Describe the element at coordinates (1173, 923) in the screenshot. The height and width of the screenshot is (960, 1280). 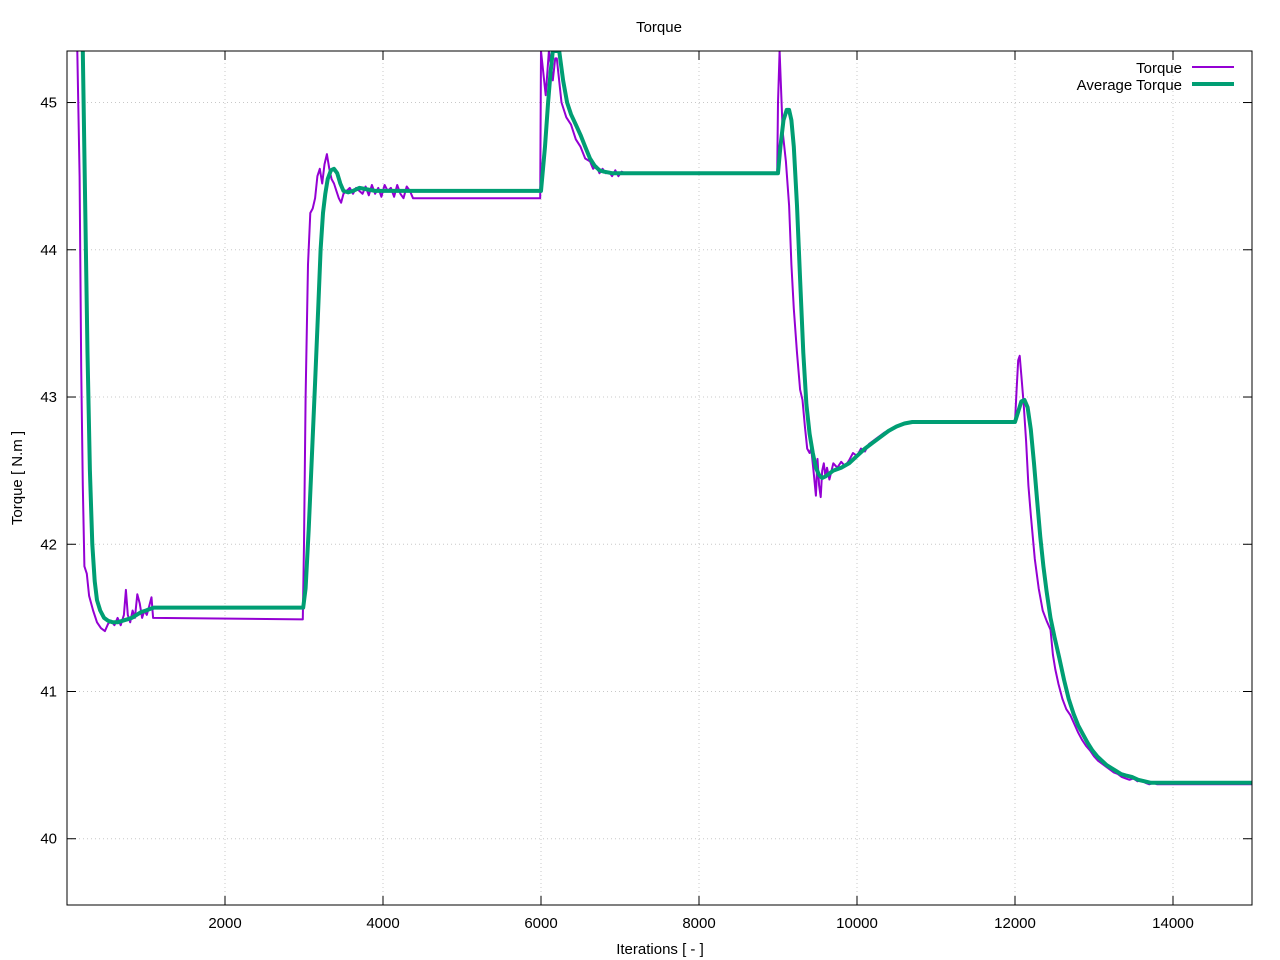
I see `x-tick-label: 14000` at that location.